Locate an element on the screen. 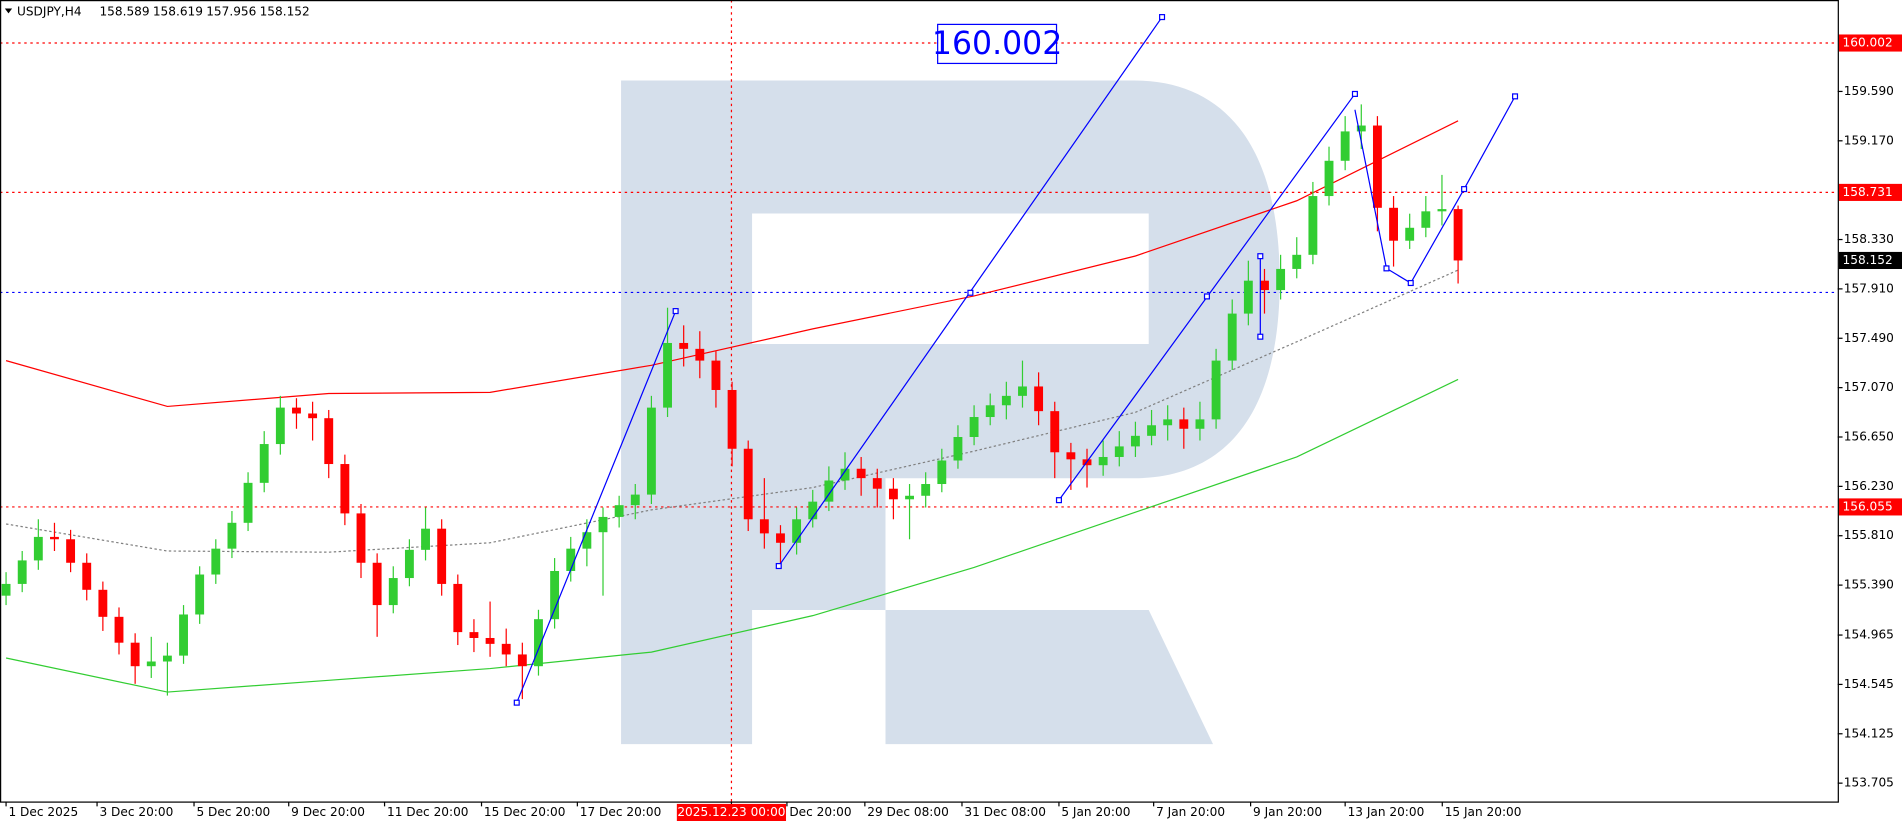 The width and height of the screenshot is (1902, 821). level-label: 160.002 is located at coordinates (1868, 42).